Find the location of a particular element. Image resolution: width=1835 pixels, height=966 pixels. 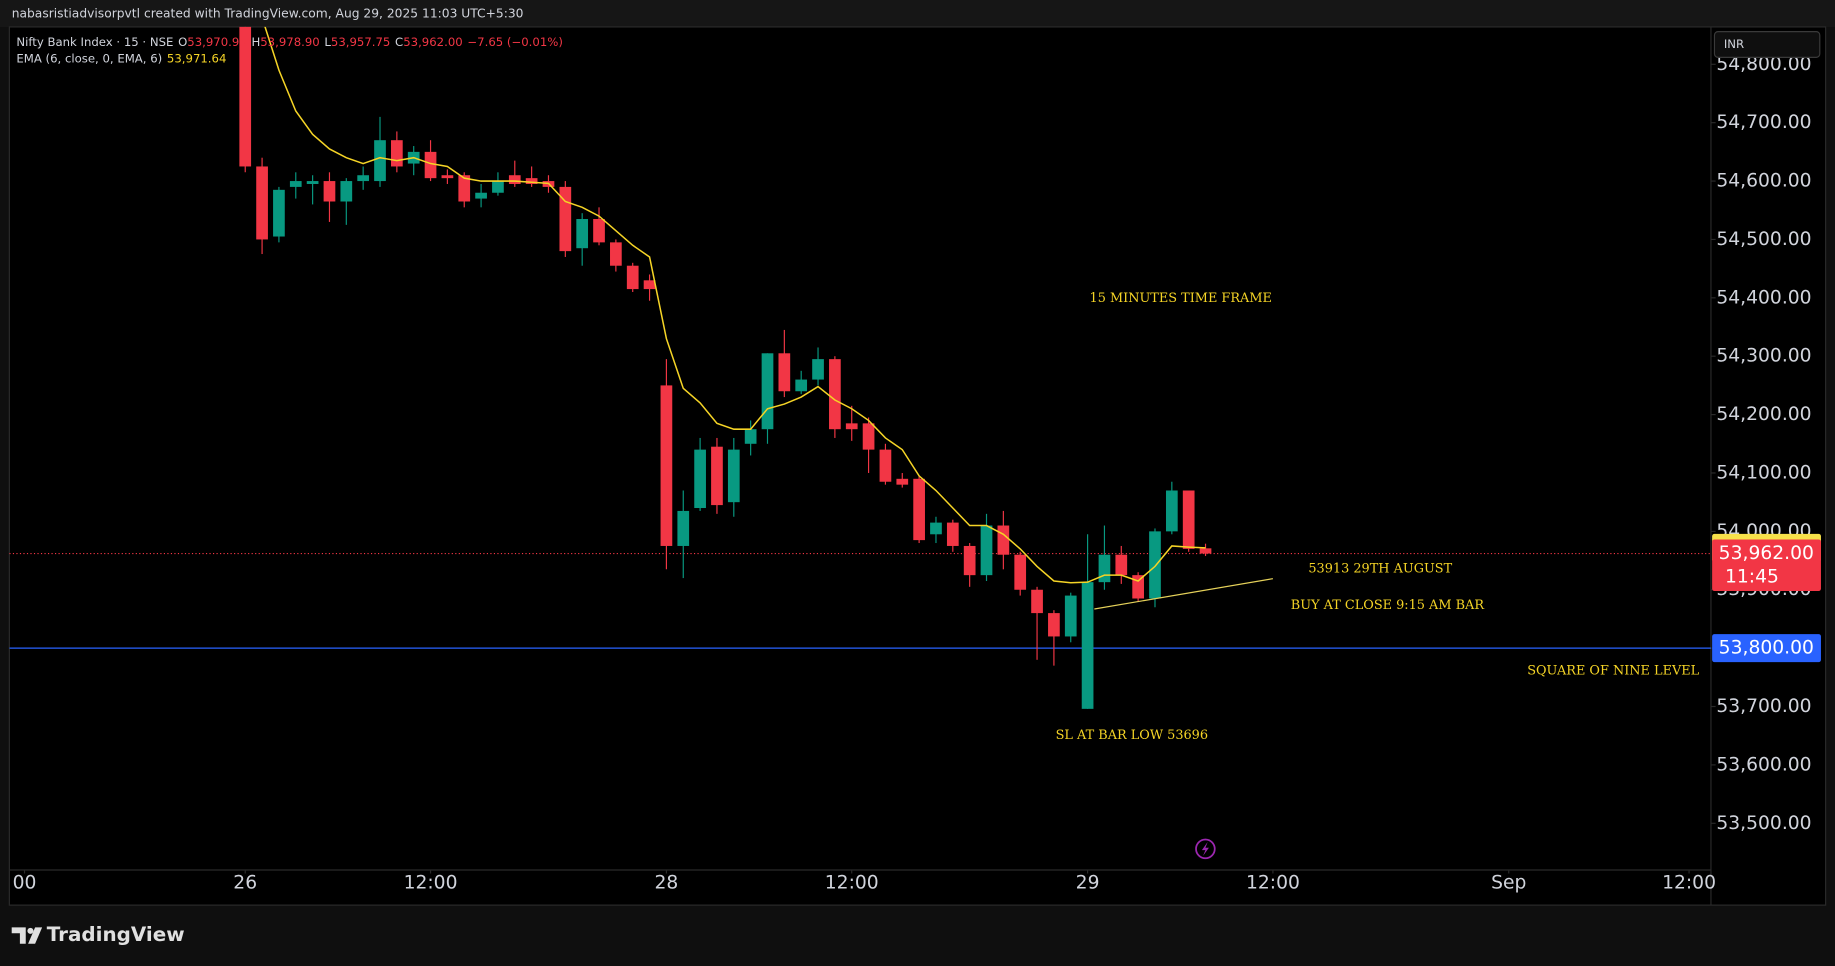

y-tick-label: 54,200.00 is located at coordinates (1763, 414).